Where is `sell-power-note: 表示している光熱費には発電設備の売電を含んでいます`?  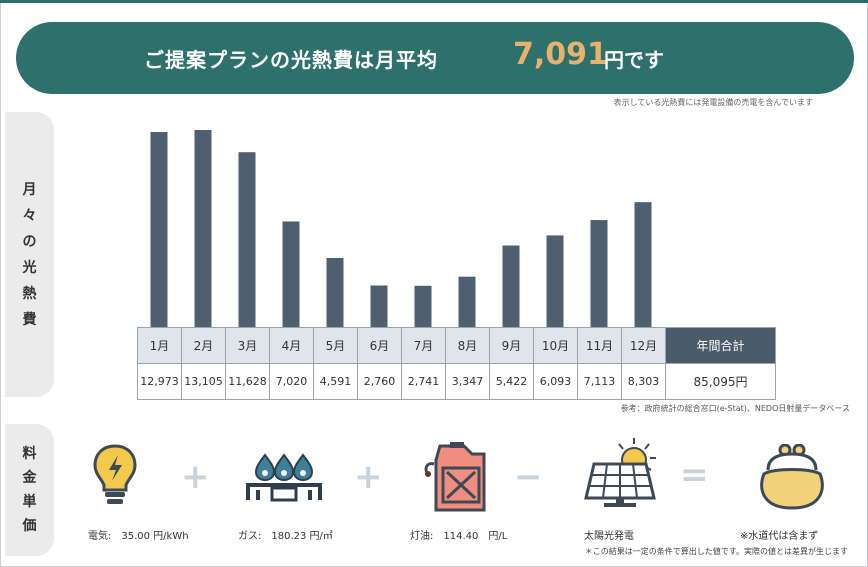 sell-power-note: 表示している光熱費には発電設備の売電を含んでいます is located at coordinates (713, 102).